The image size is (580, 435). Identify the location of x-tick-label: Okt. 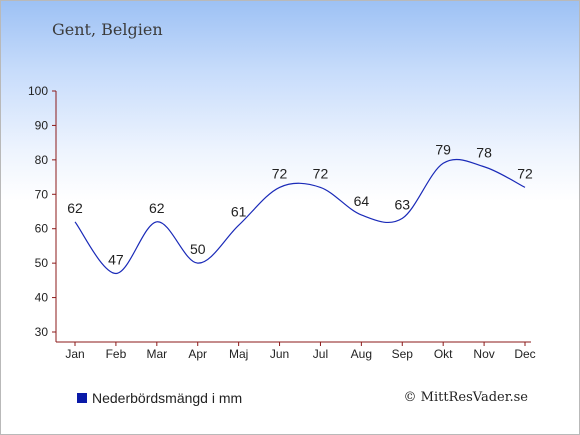
(443, 354).